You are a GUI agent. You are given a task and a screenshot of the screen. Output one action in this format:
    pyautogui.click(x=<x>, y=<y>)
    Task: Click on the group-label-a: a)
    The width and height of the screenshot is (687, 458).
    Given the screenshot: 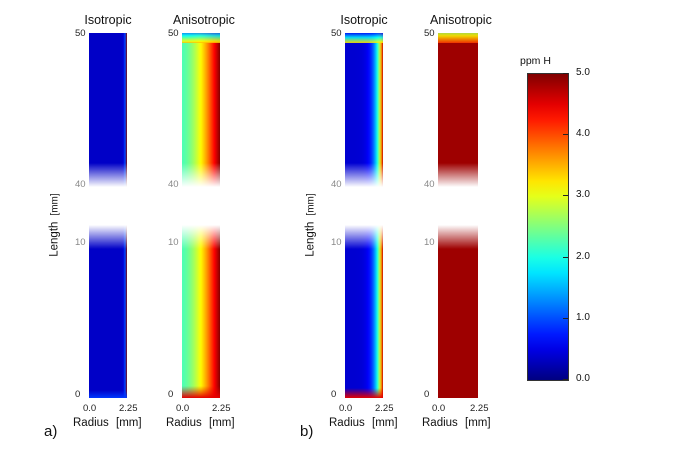 What is the action you would take?
    pyautogui.click(x=51, y=431)
    